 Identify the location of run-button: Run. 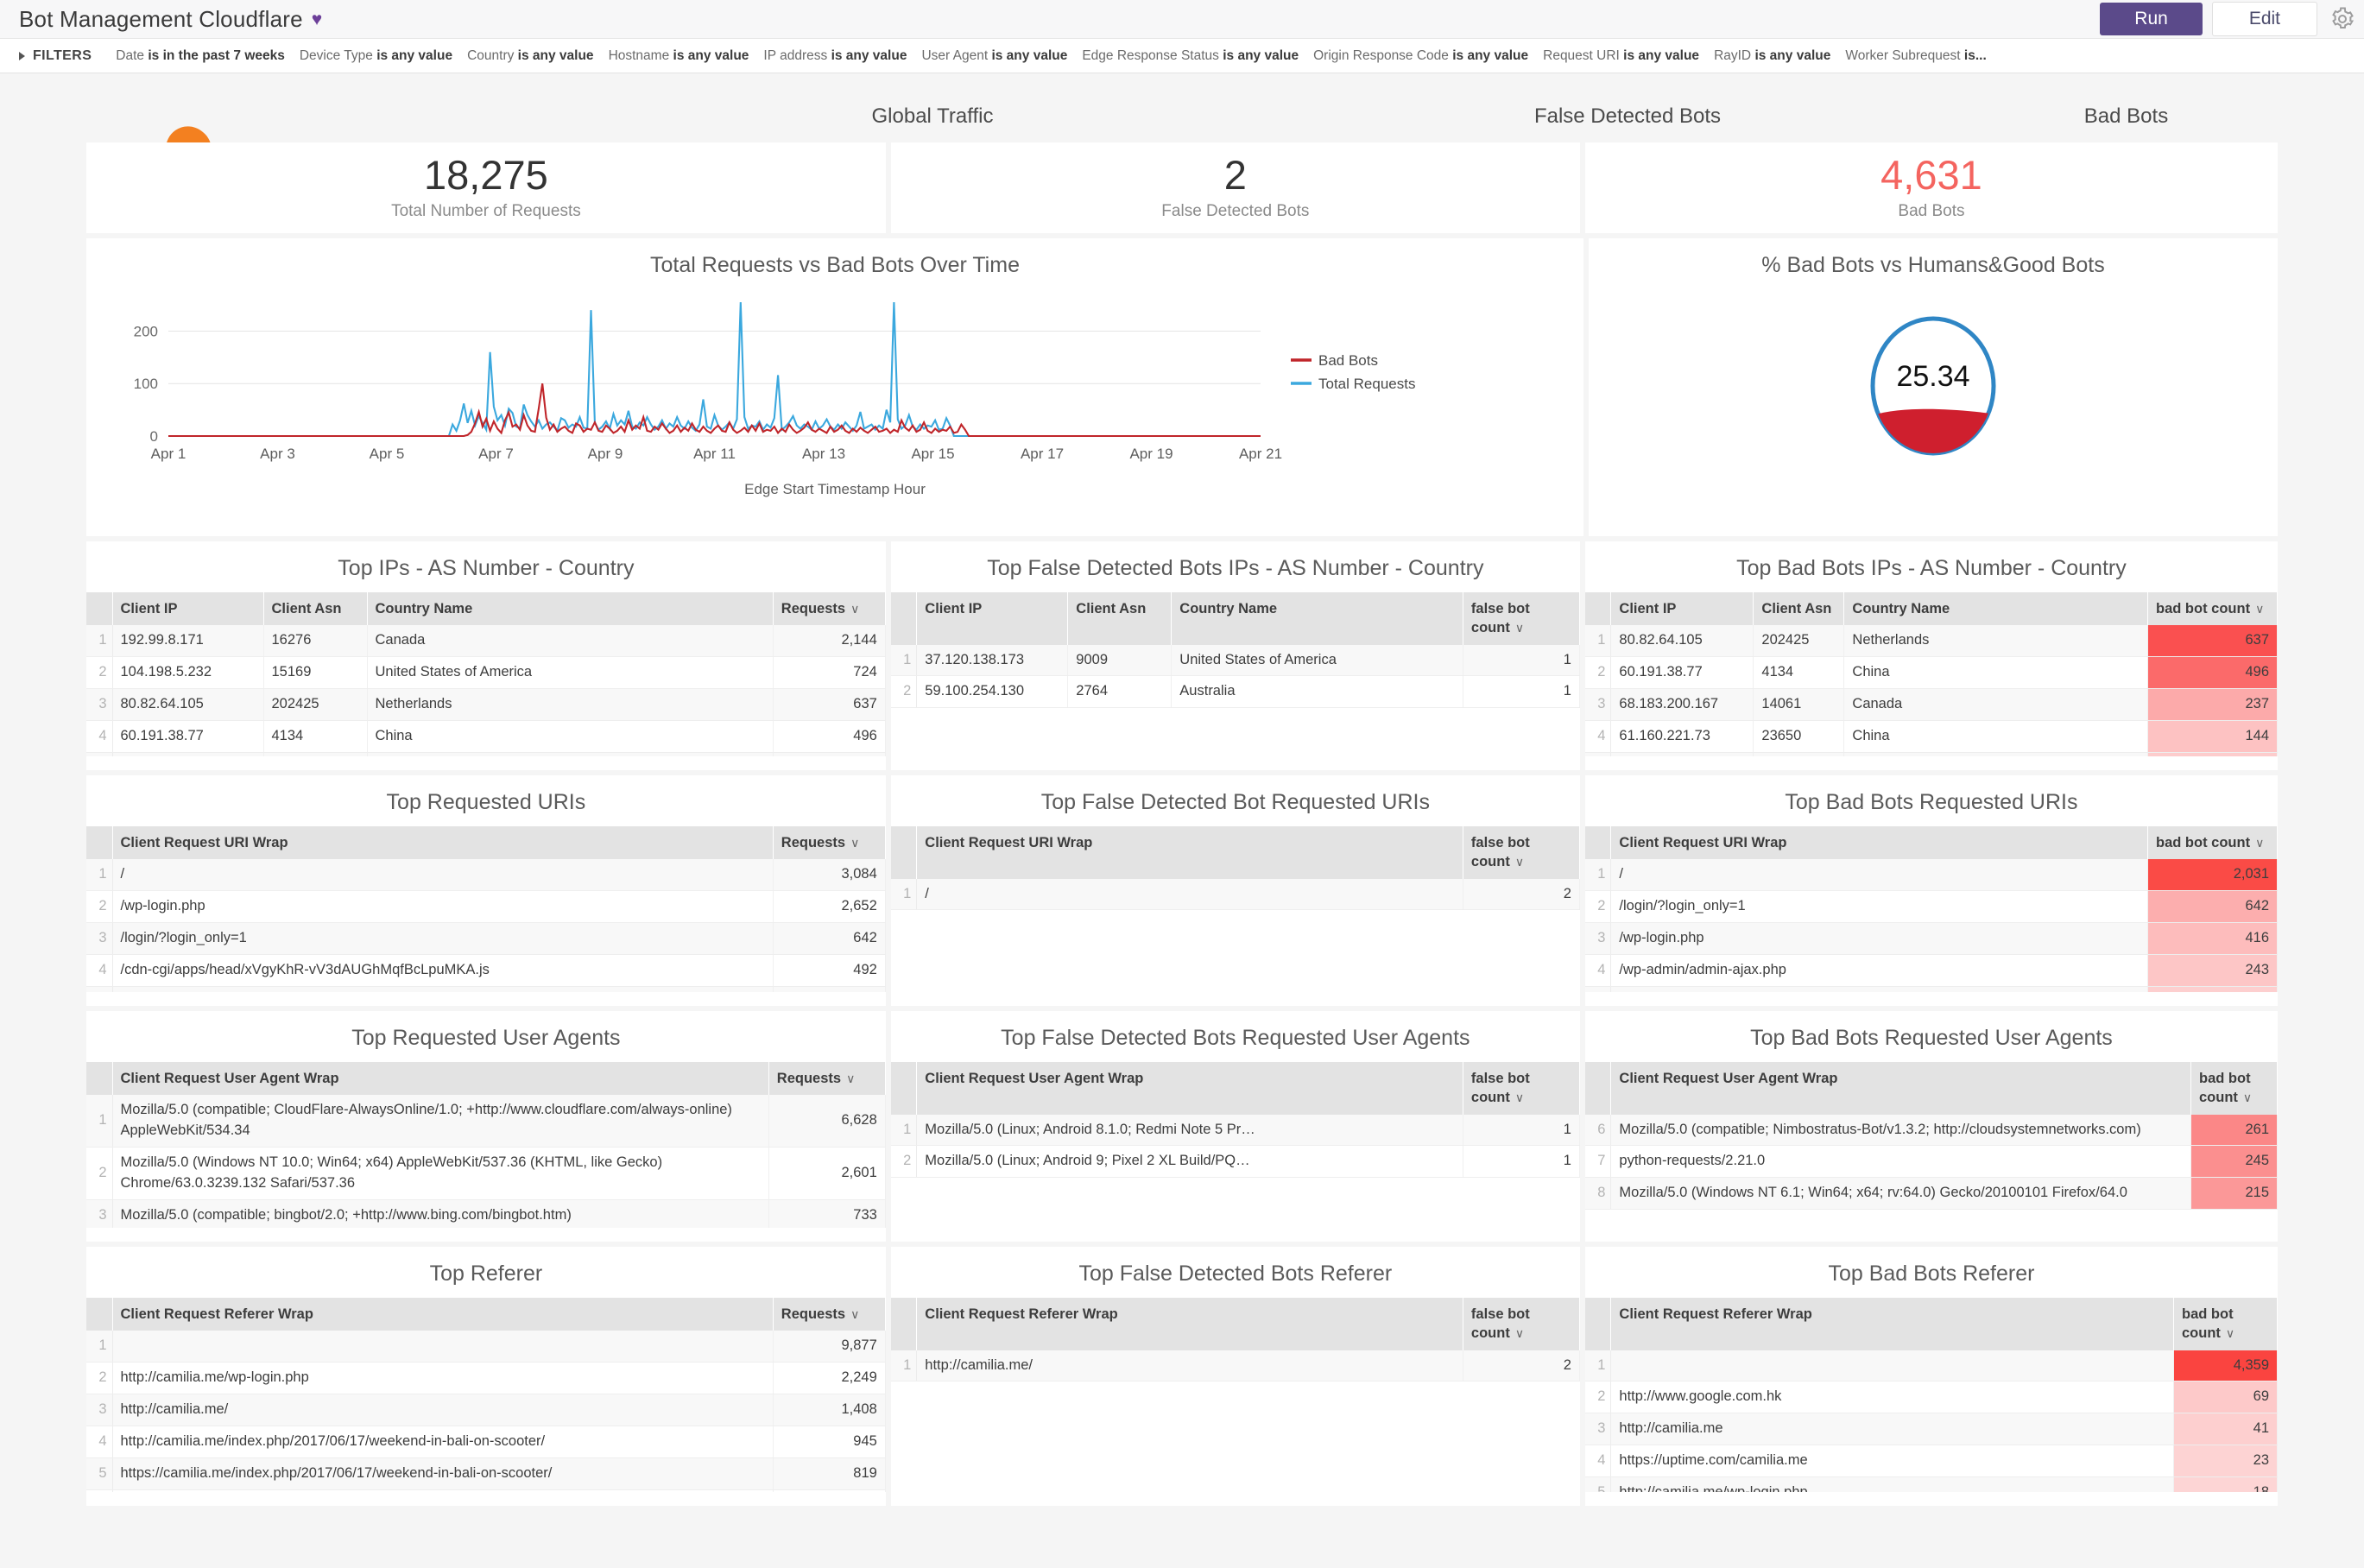
(2151, 19).